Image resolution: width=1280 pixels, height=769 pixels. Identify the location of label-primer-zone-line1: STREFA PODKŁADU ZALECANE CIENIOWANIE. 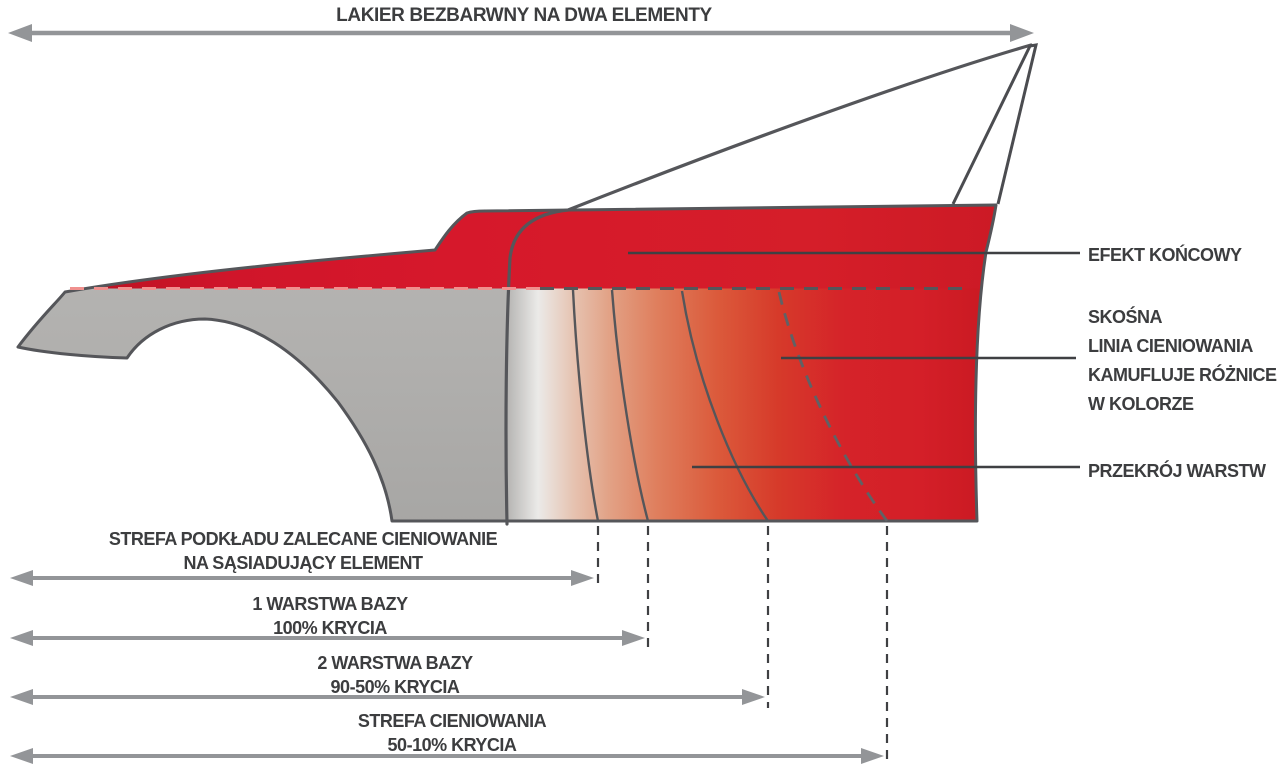
(303, 539).